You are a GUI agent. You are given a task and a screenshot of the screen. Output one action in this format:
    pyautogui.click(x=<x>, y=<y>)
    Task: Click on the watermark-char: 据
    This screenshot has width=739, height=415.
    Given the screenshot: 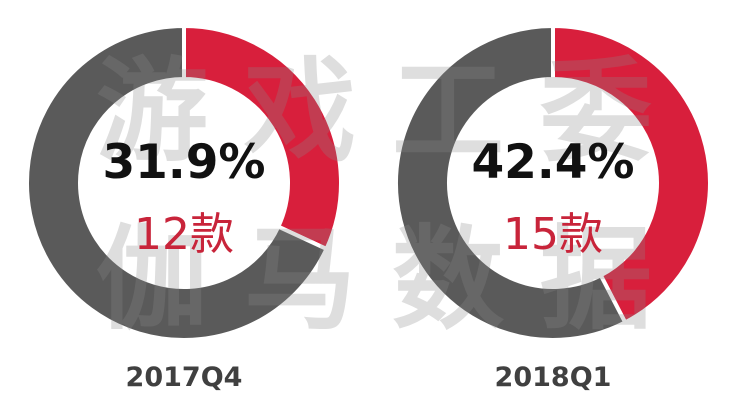 What is the action you would take?
    pyautogui.click(x=596, y=280)
    